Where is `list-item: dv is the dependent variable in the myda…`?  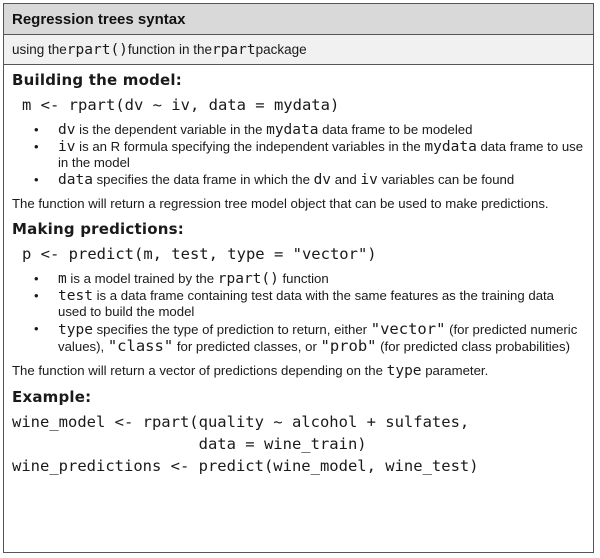 list-item: dv is the dependent variable in the myda… is located at coordinates (309, 130).